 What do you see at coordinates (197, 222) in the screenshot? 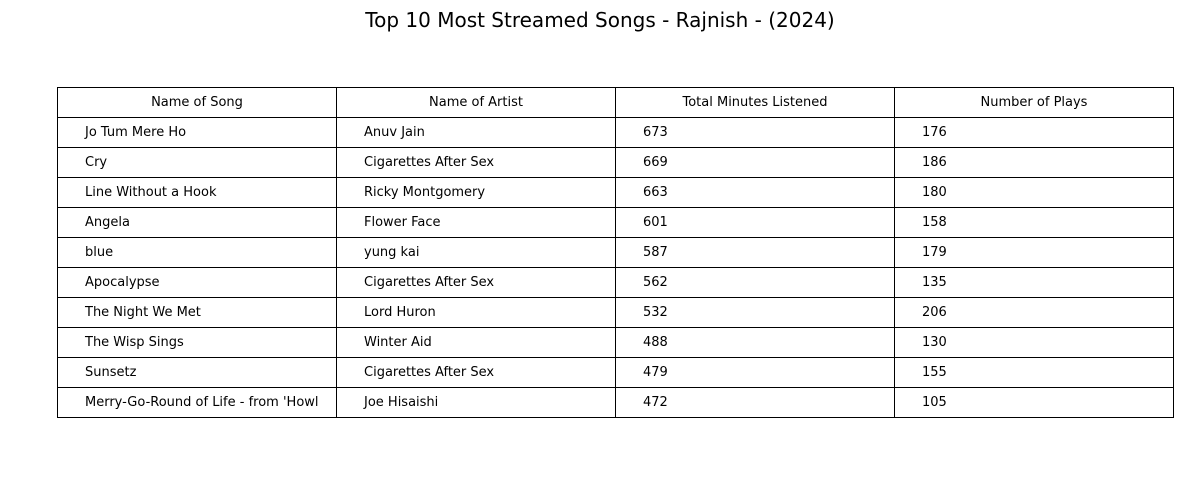
I see `song-cell: Angela` at bounding box center [197, 222].